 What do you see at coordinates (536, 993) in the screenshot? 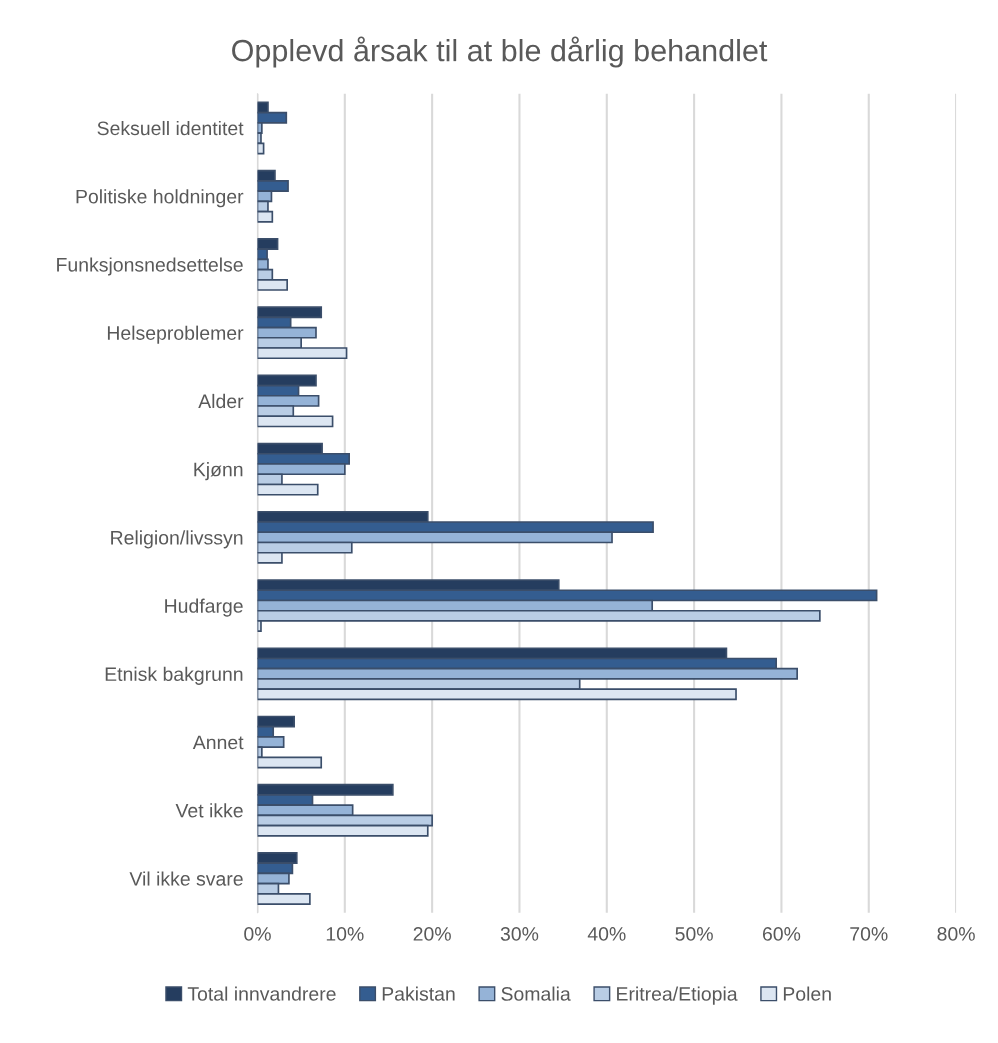
I see `legend-label: Somalia` at bounding box center [536, 993].